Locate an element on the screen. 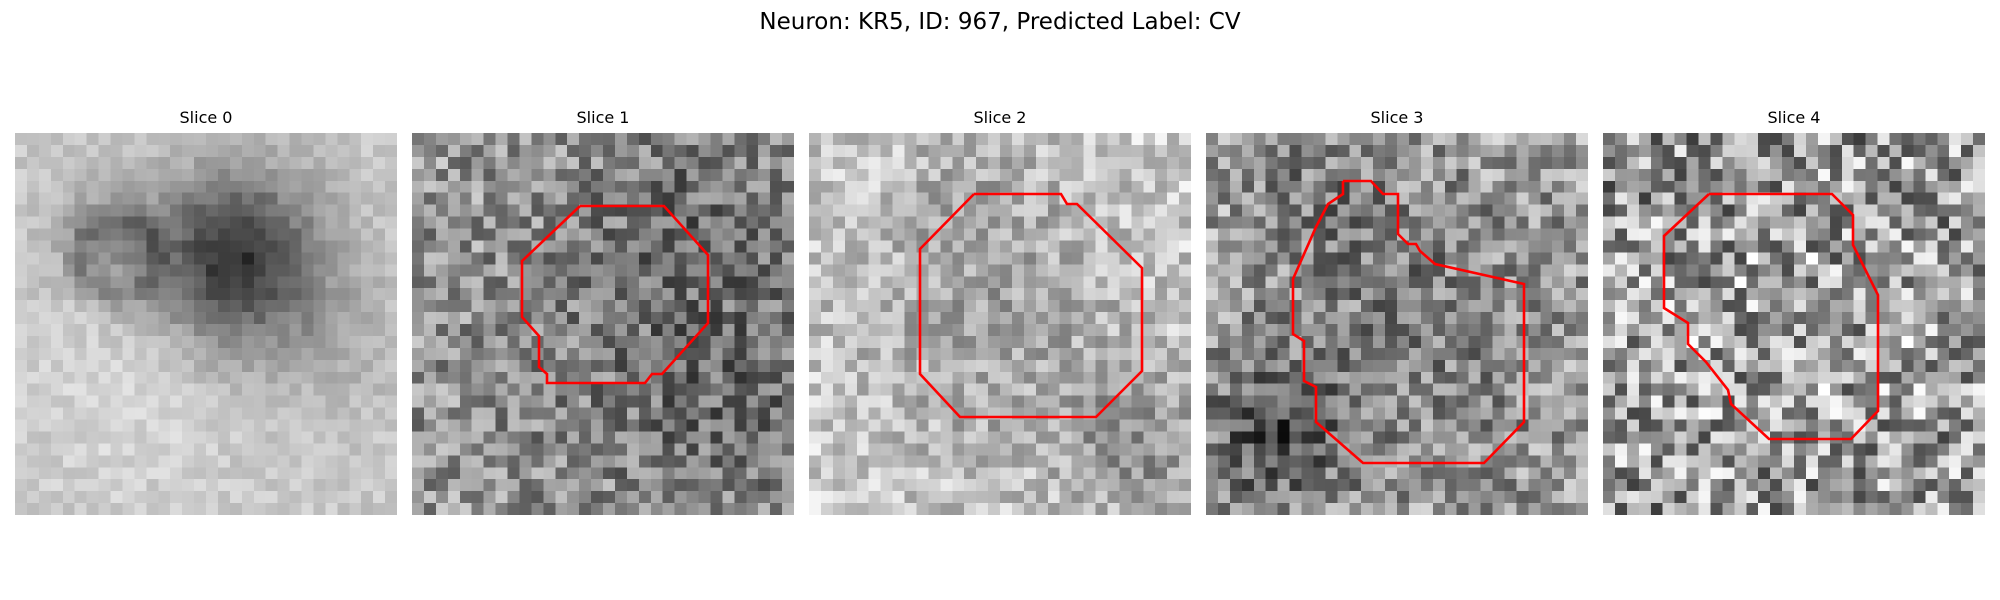  panel-title: Slice 0 is located at coordinates (206, 117).